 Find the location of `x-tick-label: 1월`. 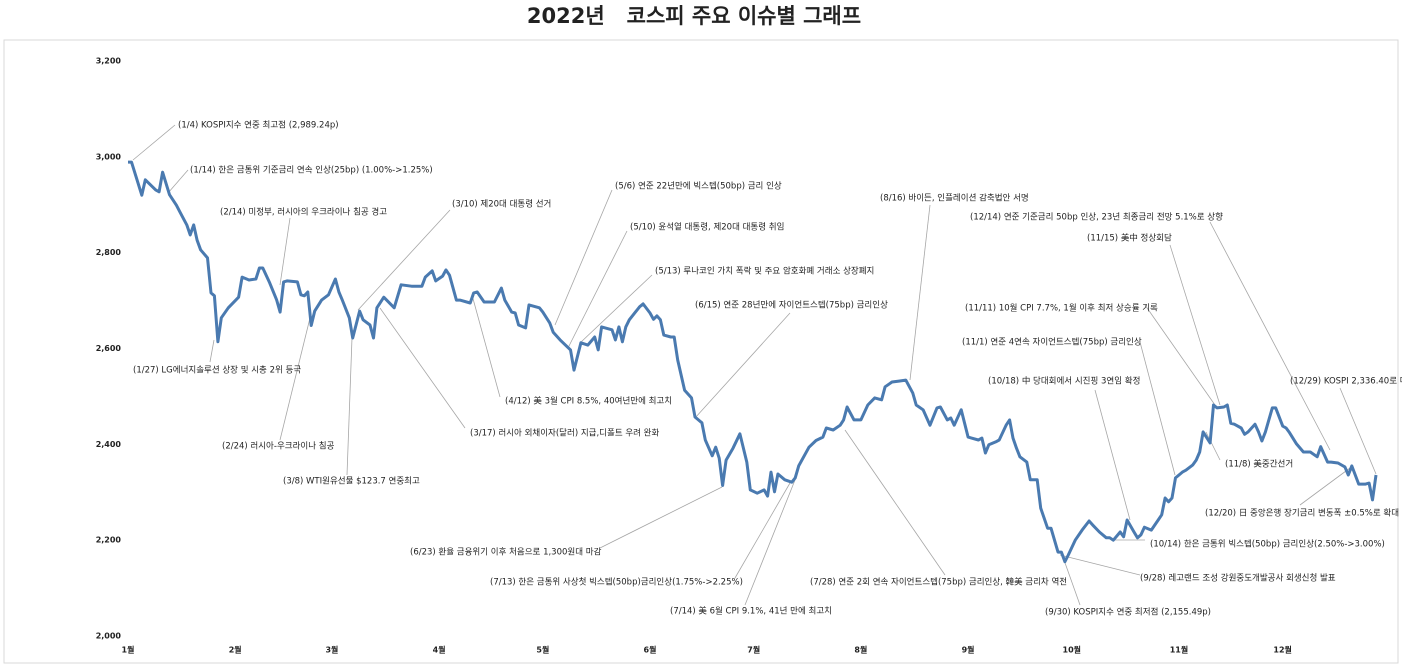

x-tick-label: 1월 is located at coordinates (128, 650).